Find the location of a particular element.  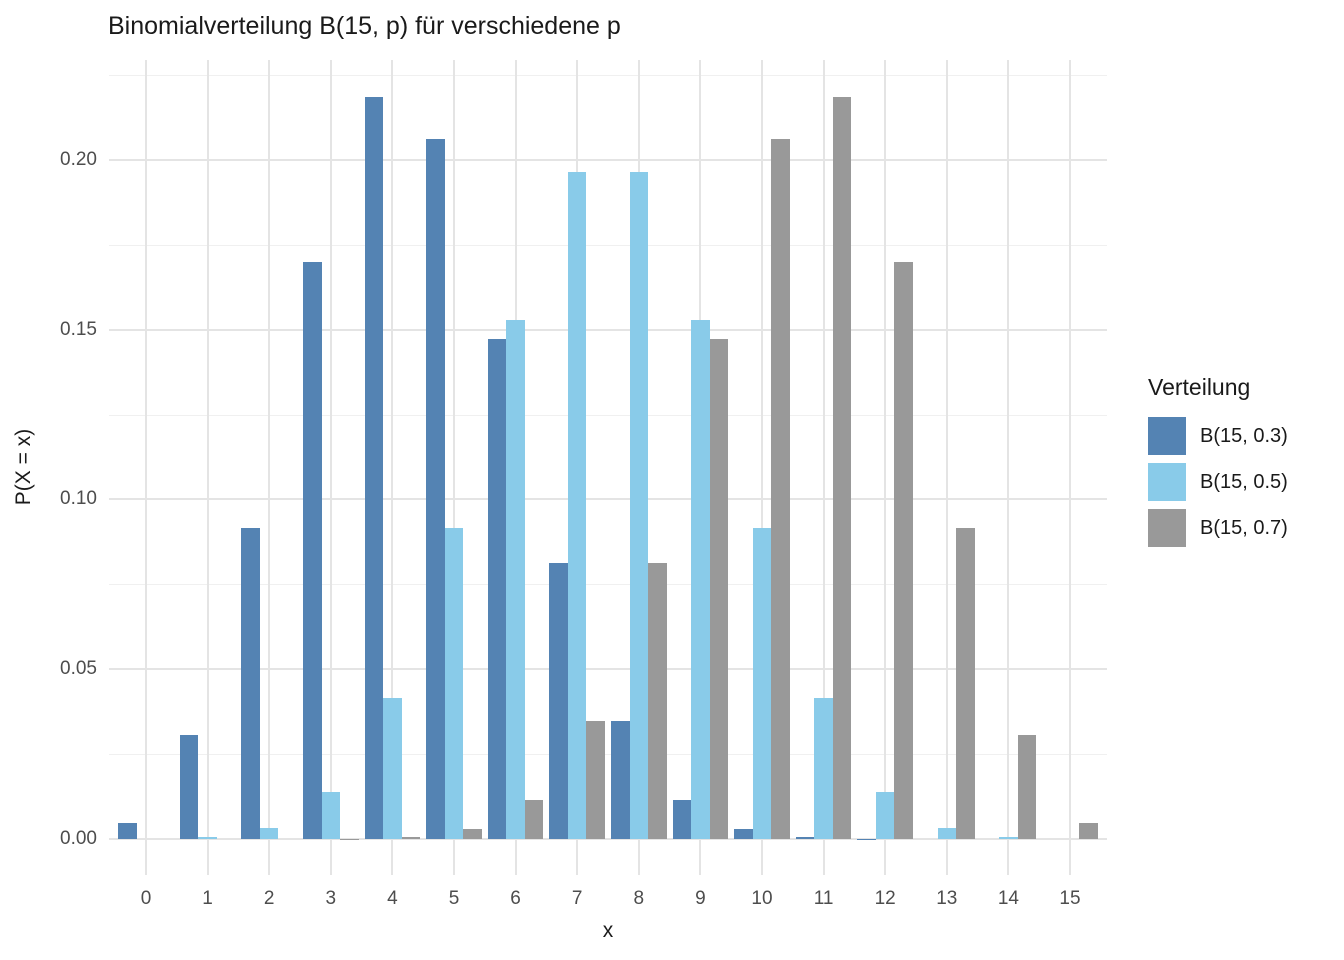

bar-150.7-x10 is located at coordinates (780, 488).